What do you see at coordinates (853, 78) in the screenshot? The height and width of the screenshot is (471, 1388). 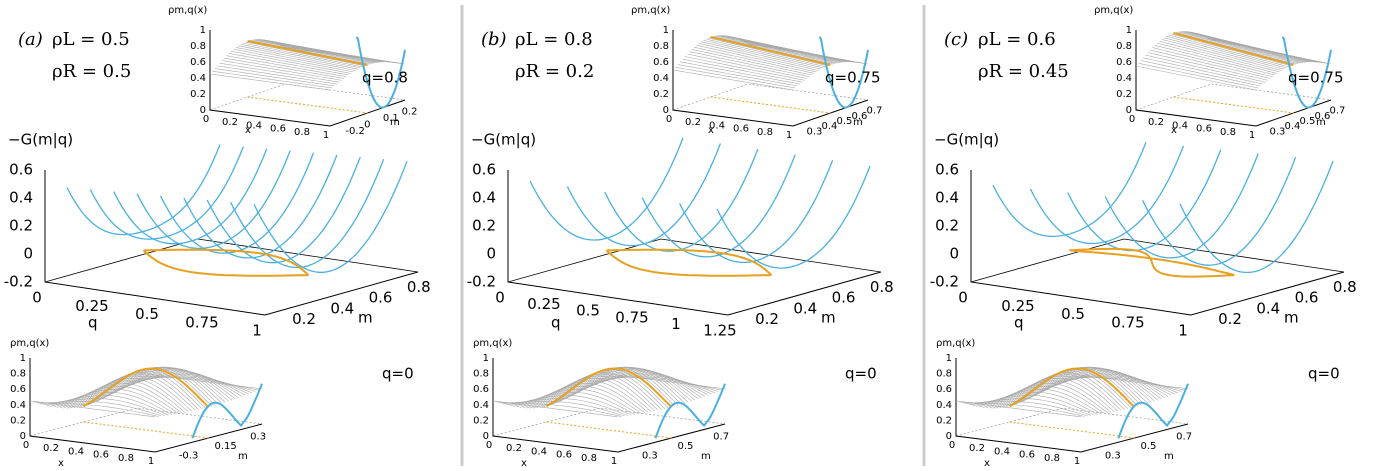 I see `q-label: q=0.75` at bounding box center [853, 78].